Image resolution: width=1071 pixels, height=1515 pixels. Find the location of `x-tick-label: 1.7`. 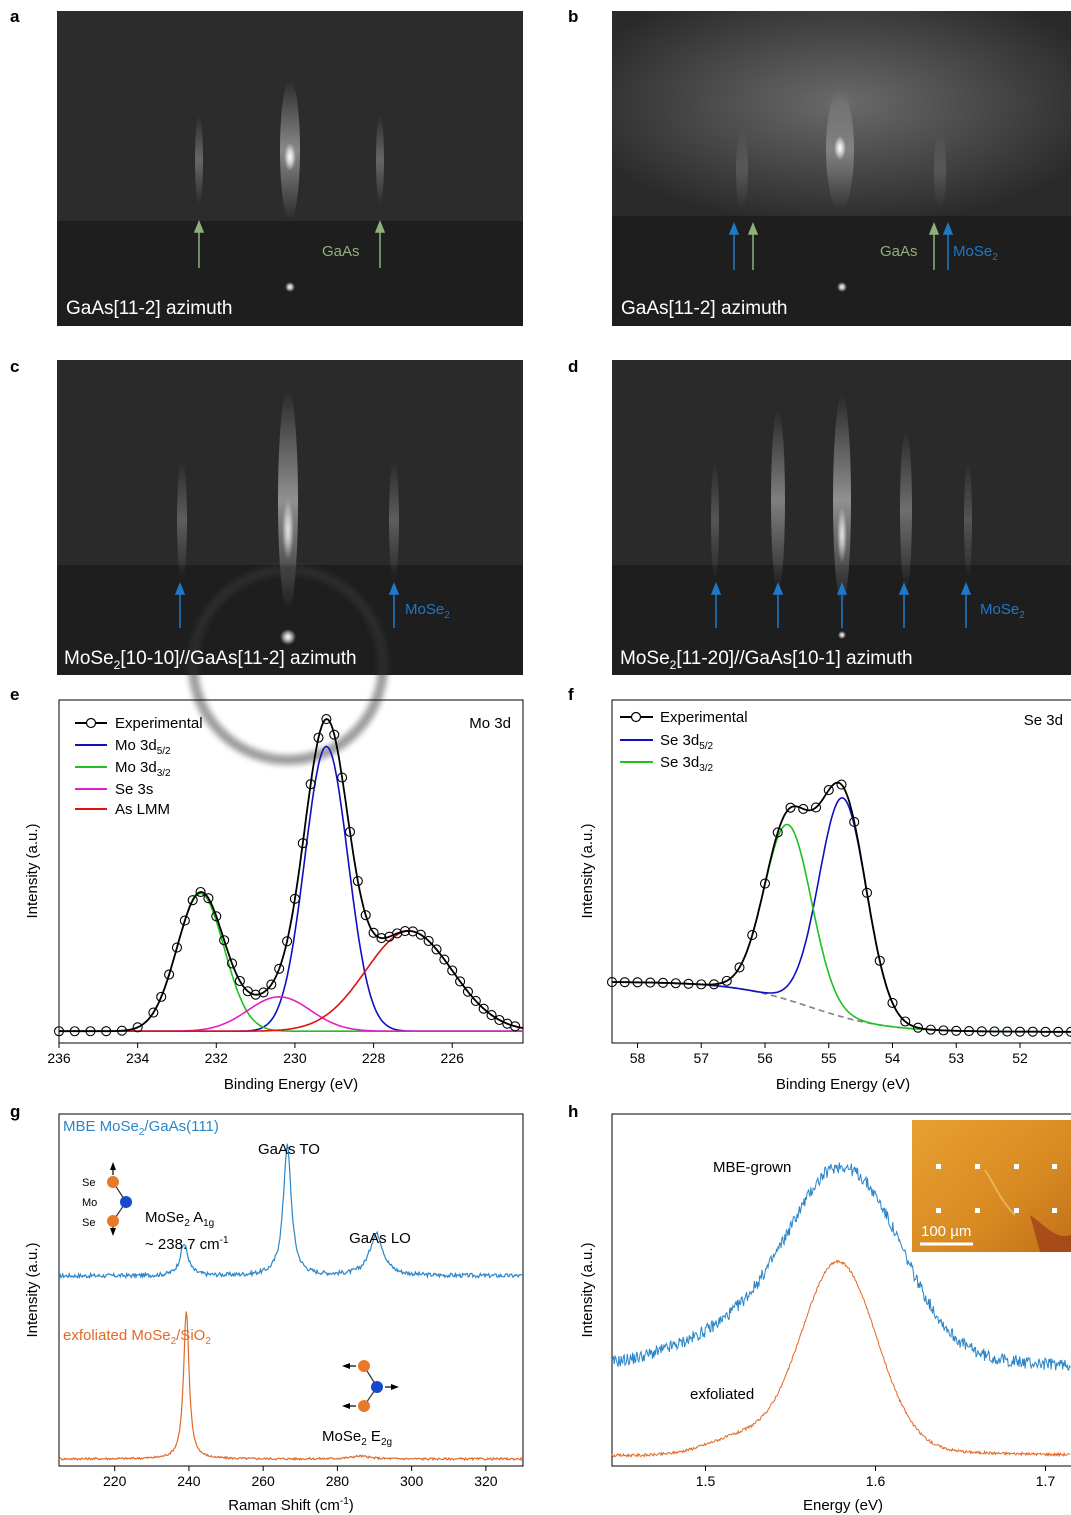

x-tick-label: 1.7 is located at coordinates (1046, 1481).